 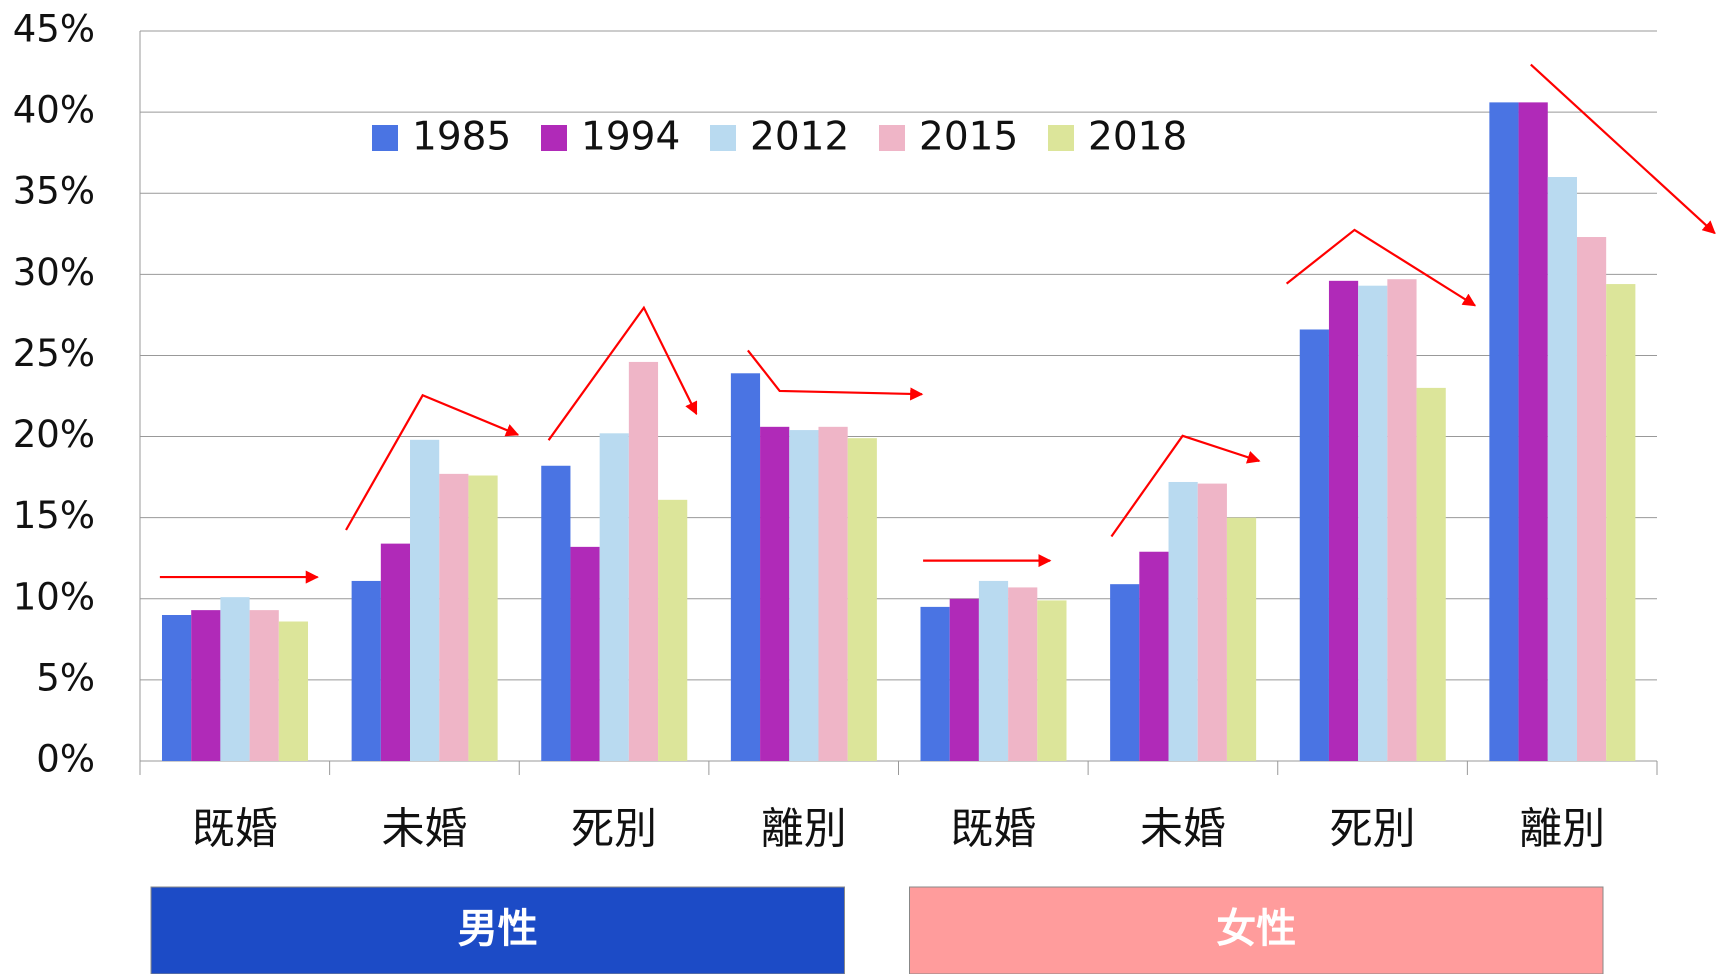 I want to click on y-tick-label: 30%, so click(x=54, y=272).